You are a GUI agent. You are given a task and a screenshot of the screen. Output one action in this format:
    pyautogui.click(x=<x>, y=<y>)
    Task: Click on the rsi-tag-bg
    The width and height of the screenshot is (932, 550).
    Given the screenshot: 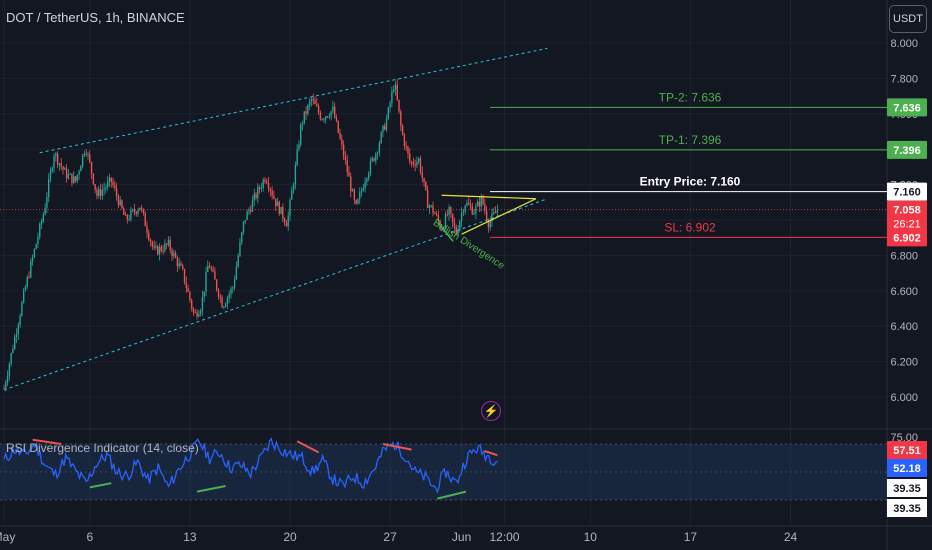 What is the action you would take?
    pyautogui.click(x=907, y=450)
    